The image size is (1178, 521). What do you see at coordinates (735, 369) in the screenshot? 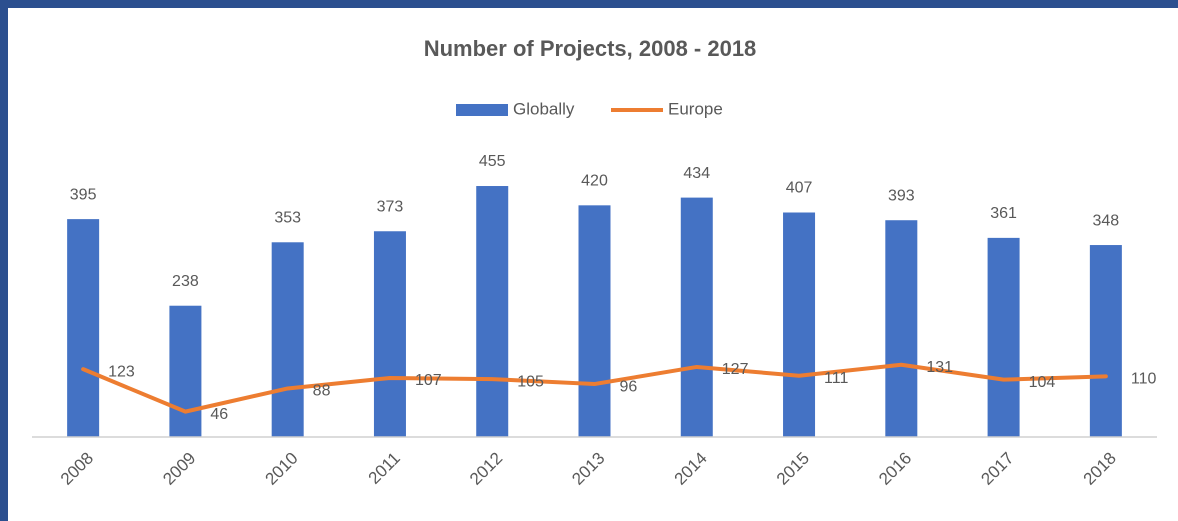
I see `data-label: 127` at bounding box center [735, 369].